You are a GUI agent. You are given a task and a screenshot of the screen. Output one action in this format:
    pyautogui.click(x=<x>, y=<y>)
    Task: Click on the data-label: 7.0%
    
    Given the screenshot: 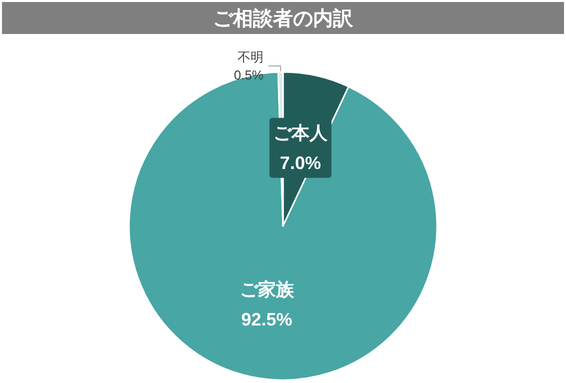 What is the action you would take?
    pyautogui.click(x=300, y=162)
    